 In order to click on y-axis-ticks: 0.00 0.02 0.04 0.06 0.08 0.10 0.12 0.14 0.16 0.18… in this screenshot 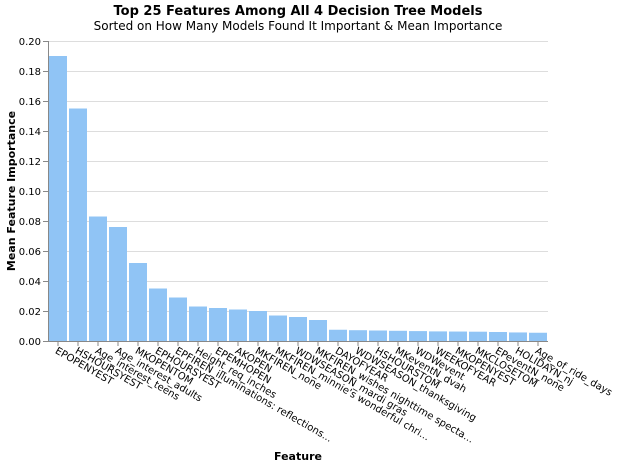, I will do `click(33, 192)`.